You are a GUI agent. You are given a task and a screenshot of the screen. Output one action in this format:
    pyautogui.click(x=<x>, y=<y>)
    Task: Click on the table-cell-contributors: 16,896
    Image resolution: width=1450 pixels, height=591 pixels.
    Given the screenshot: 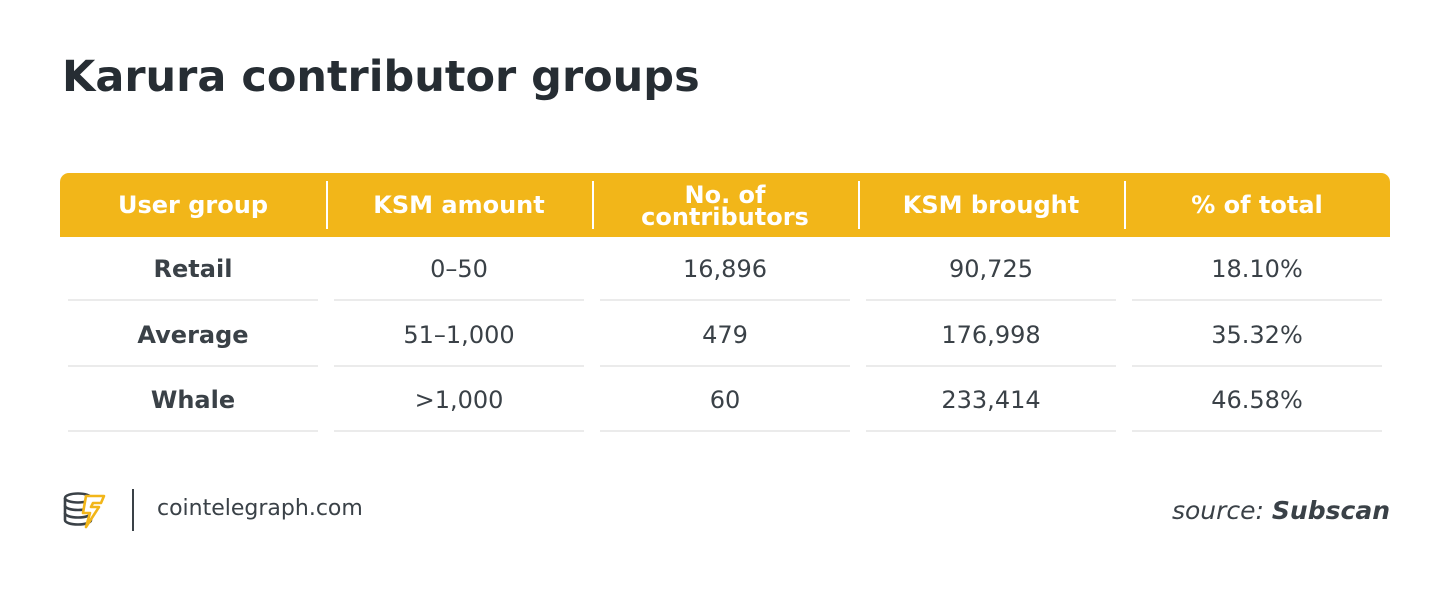 What is the action you would take?
    pyautogui.click(x=725, y=269)
    